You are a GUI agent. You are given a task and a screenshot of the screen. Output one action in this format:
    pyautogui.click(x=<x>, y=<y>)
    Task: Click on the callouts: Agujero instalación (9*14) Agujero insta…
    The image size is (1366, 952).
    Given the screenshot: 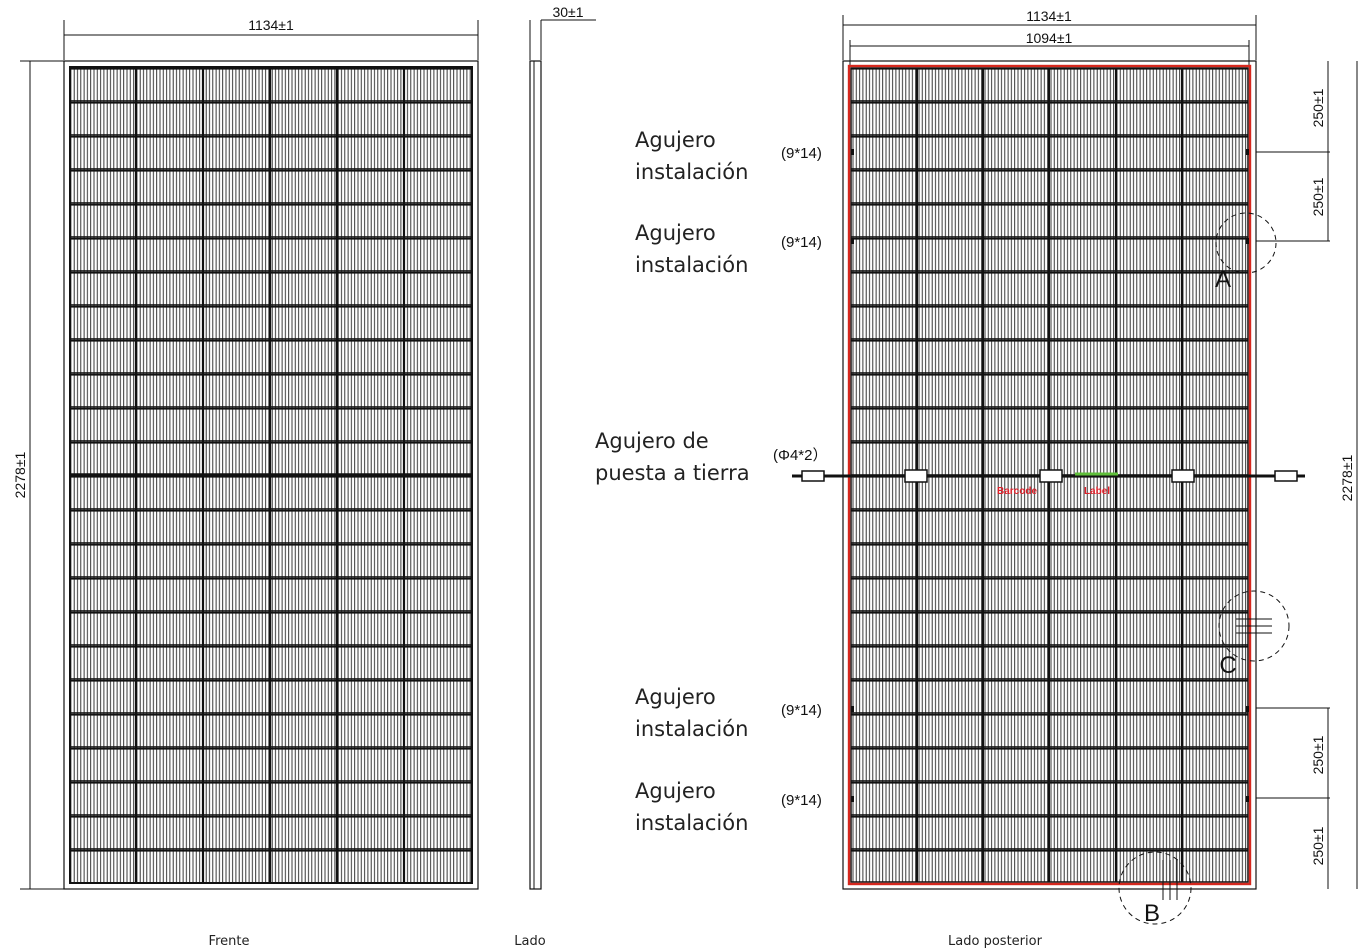 What is the action you would take?
    pyautogui.click(x=711, y=481)
    